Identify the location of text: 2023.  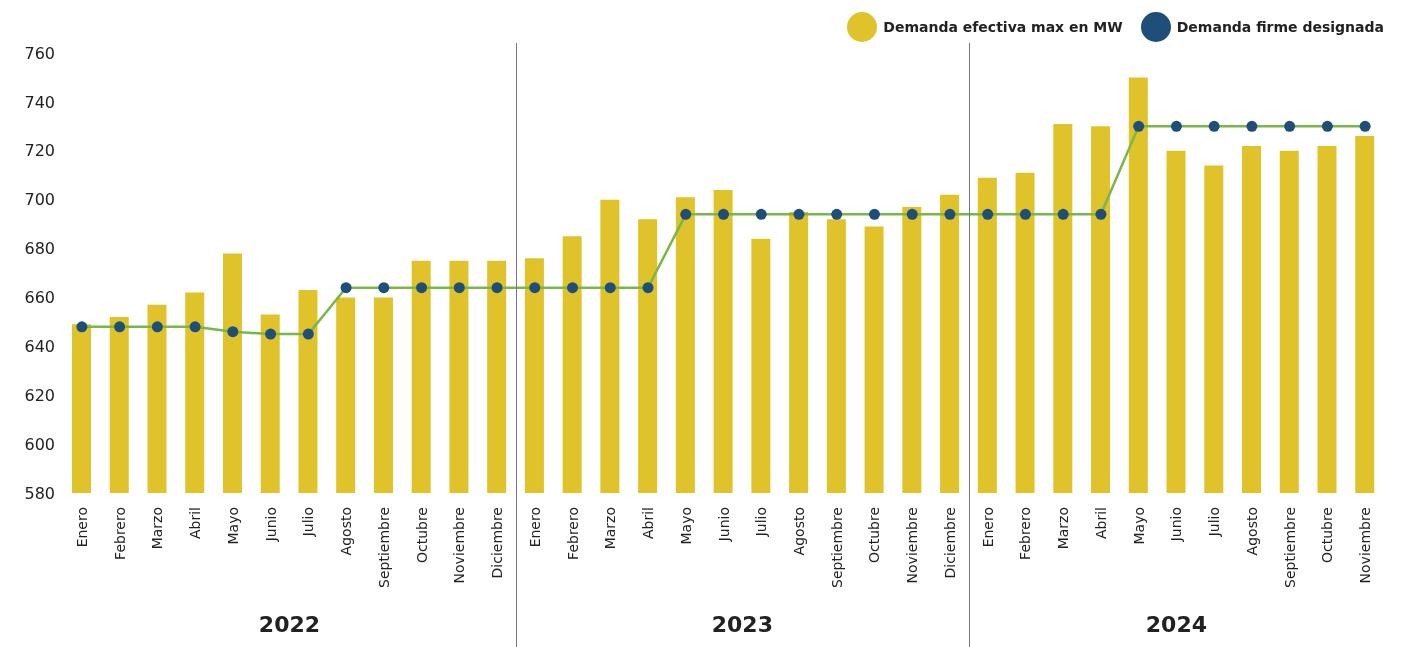
(742, 624).